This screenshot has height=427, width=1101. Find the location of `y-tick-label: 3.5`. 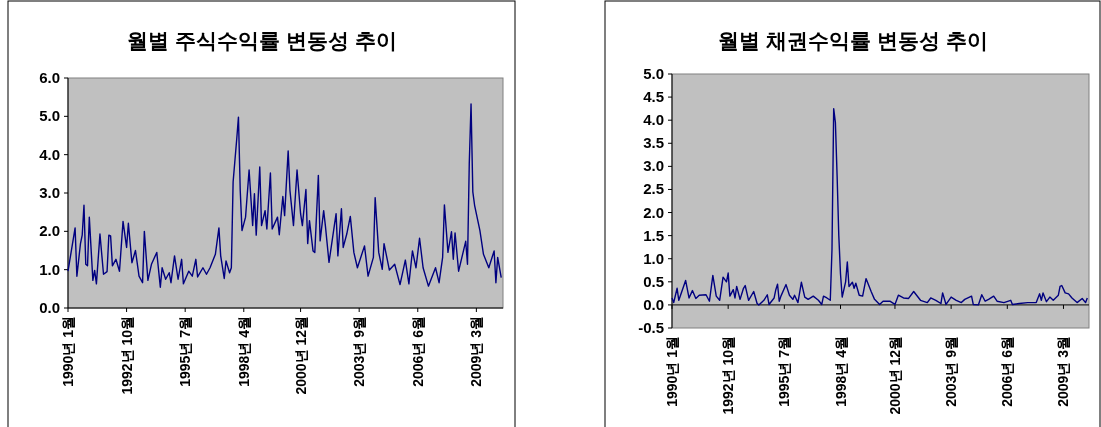

y-tick-label: 3.5 is located at coordinates (653, 143).